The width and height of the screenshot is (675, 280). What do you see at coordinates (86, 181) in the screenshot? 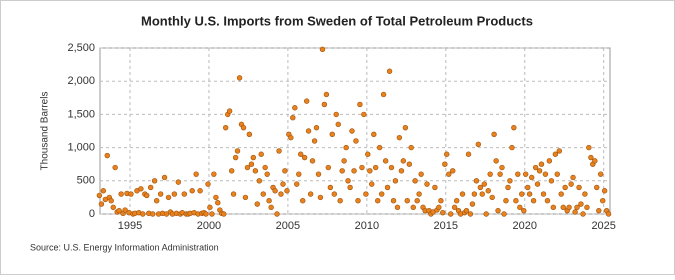
I see `y-tick-label: 500` at bounding box center [86, 181].